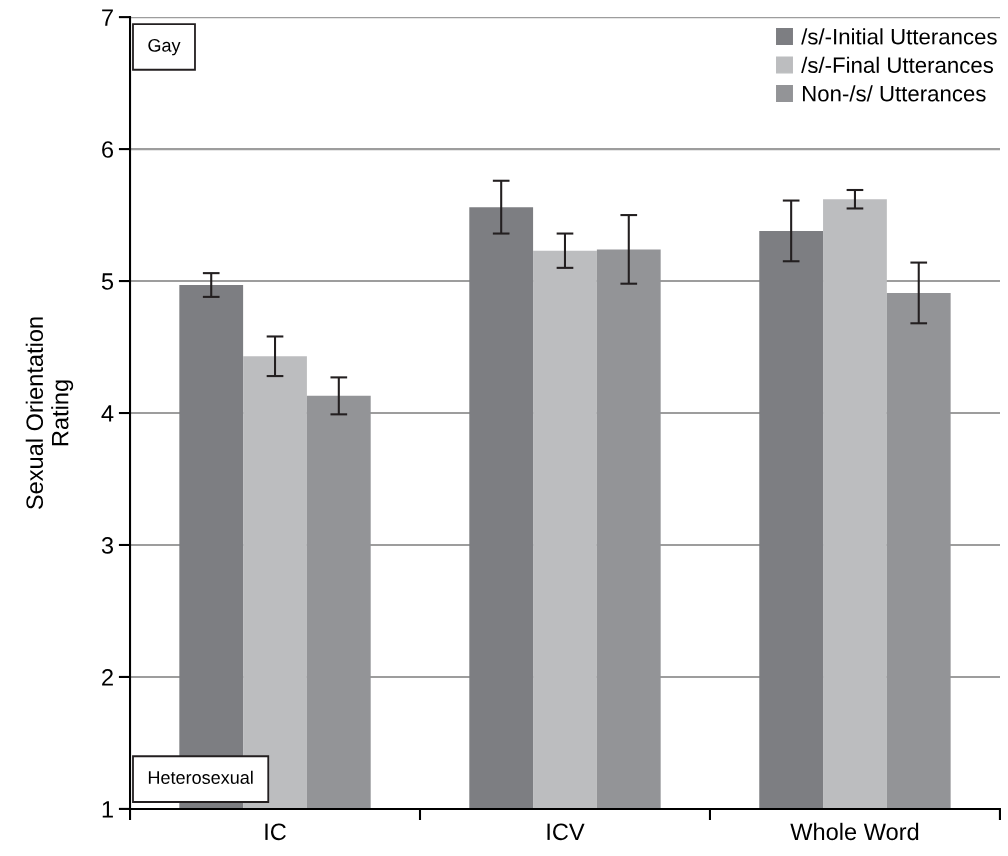  Describe the element at coordinates (107, 17) in the screenshot. I see `y-tick-label: 7` at that location.